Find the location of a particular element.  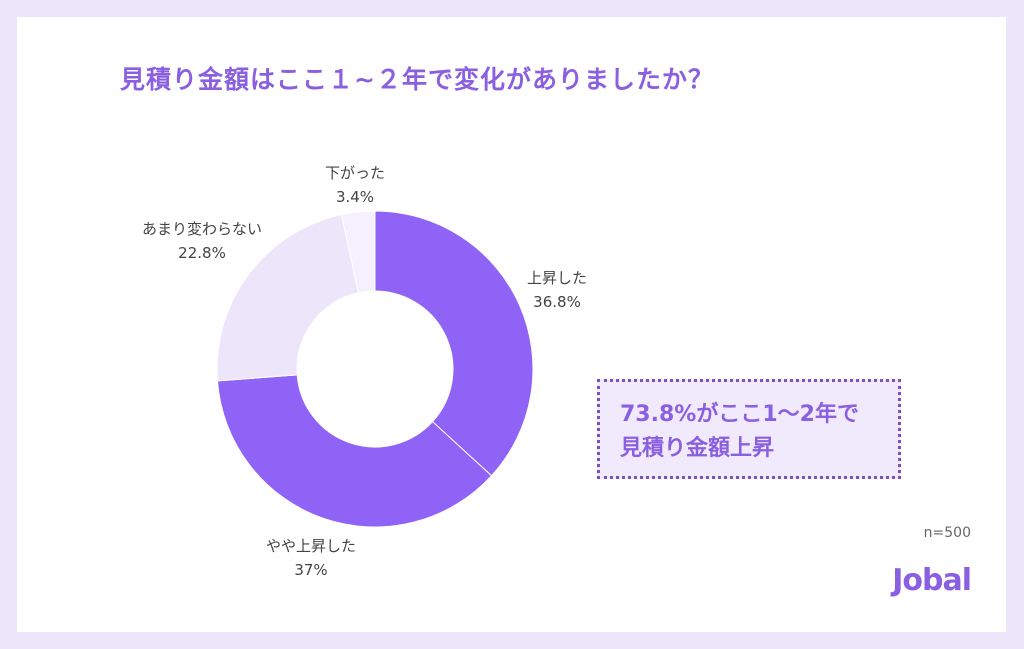

sample-size: n=500 is located at coordinates (947, 533).